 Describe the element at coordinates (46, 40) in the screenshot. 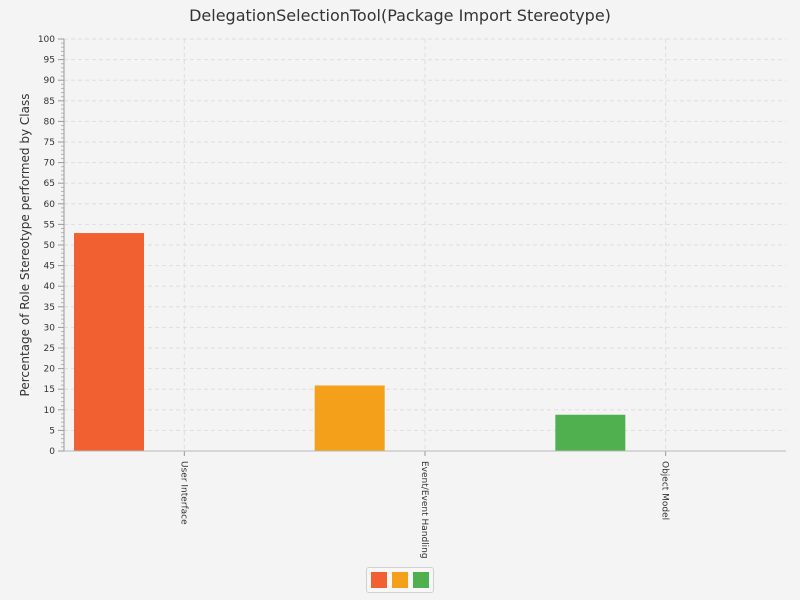

I see `y-tick-label: 100` at that location.